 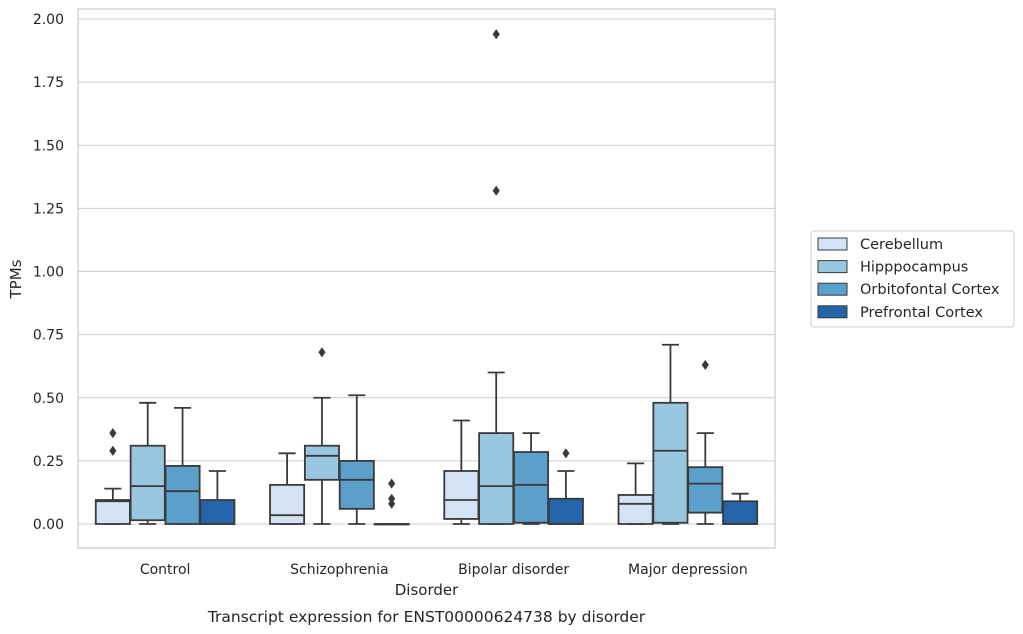 What do you see at coordinates (48, 399) in the screenshot?
I see `y-tick-label: 0.50` at bounding box center [48, 399].